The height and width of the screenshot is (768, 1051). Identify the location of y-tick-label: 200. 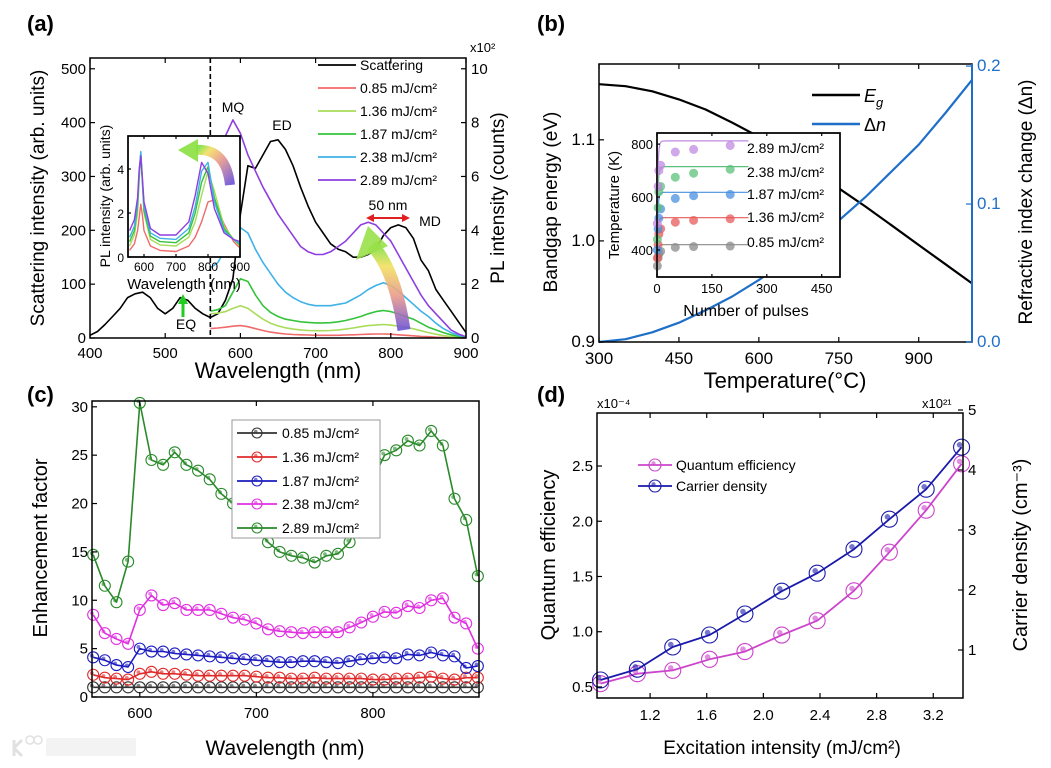
(73, 230).